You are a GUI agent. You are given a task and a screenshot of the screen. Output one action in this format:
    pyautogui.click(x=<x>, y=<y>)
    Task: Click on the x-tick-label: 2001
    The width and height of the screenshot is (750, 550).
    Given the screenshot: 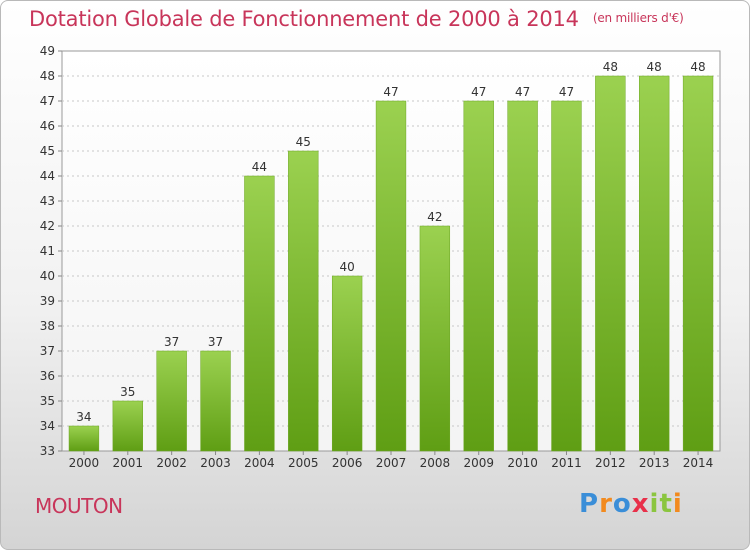 What is the action you would take?
    pyautogui.click(x=128, y=463)
    